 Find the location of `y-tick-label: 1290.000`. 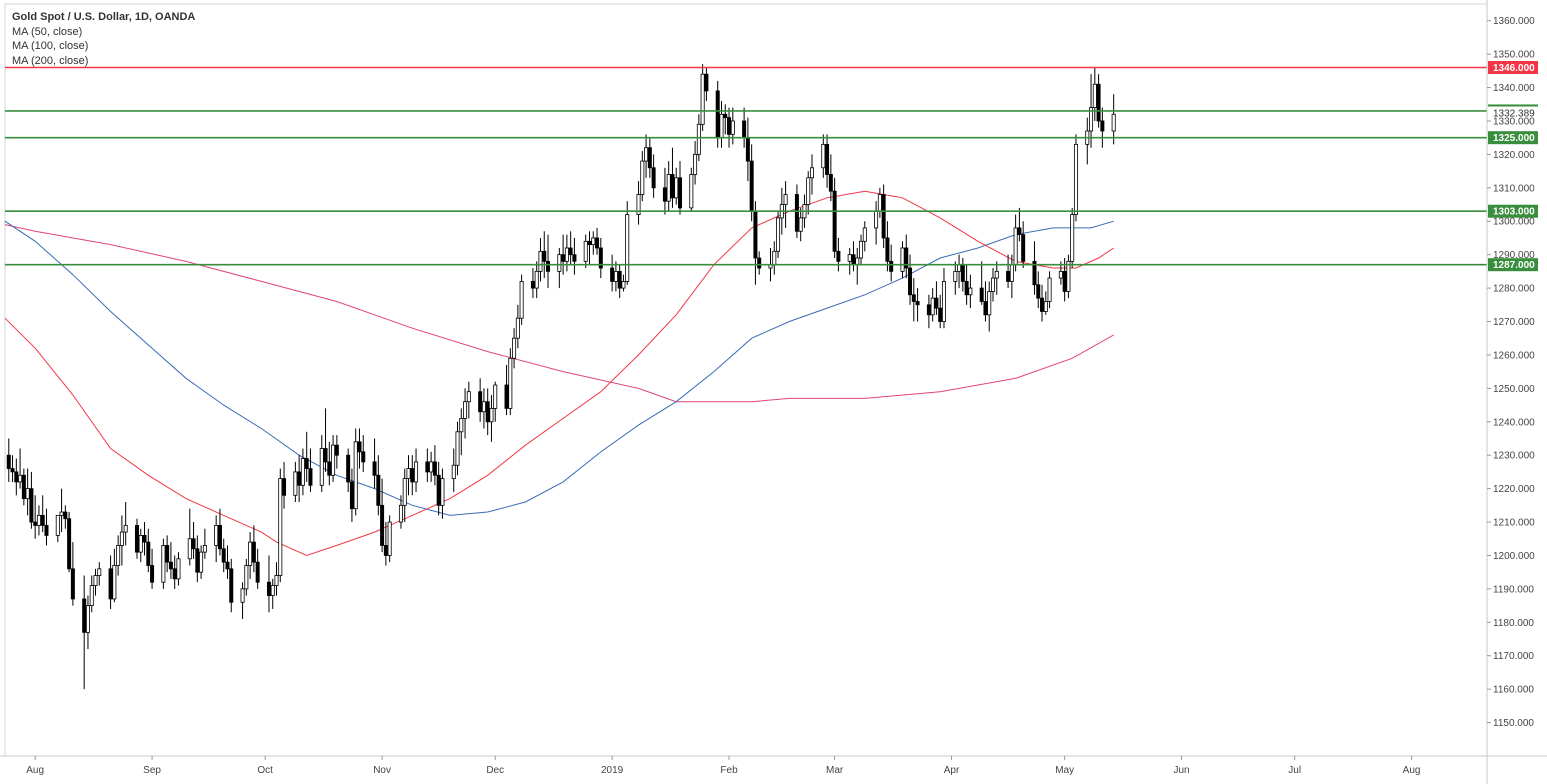

y-tick-label: 1290.000 is located at coordinates (1514, 255).